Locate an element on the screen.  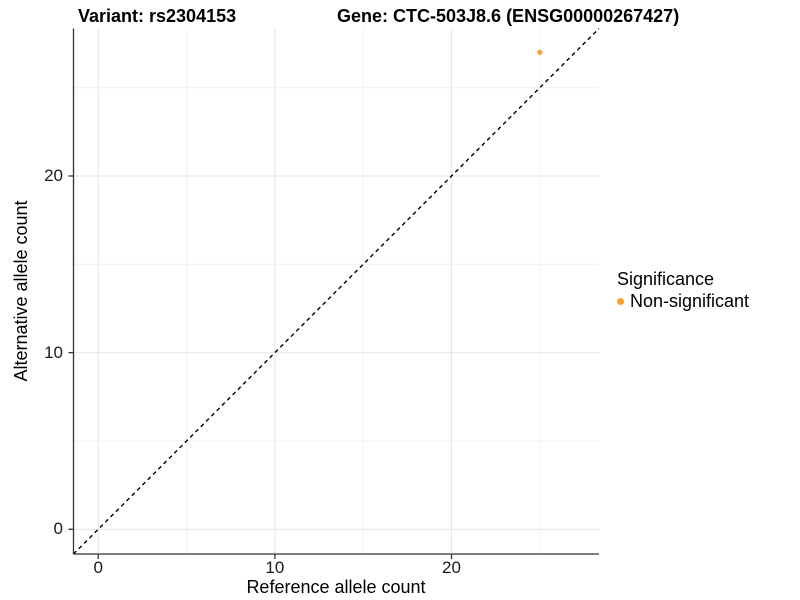
x-tick-label: 20 is located at coordinates (451, 567).